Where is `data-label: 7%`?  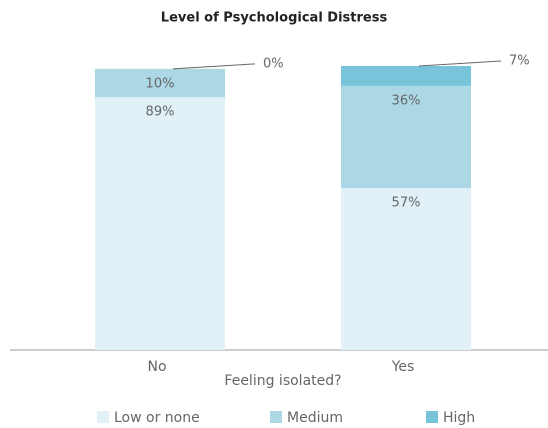
data-label: 7% is located at coordinates (519, 61).